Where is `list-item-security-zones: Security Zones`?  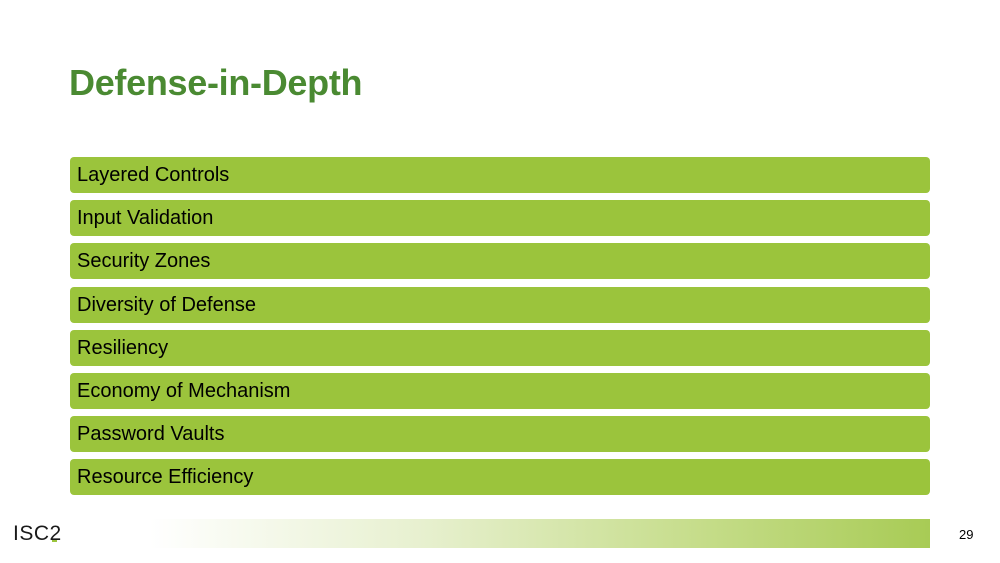 list-item-security-zones: Security Zones is located at coordinates (500, 261).